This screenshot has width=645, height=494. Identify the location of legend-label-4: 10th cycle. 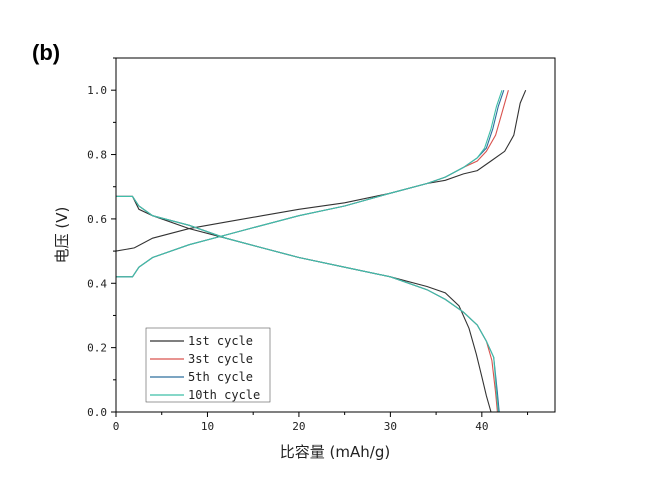
(224, 395).